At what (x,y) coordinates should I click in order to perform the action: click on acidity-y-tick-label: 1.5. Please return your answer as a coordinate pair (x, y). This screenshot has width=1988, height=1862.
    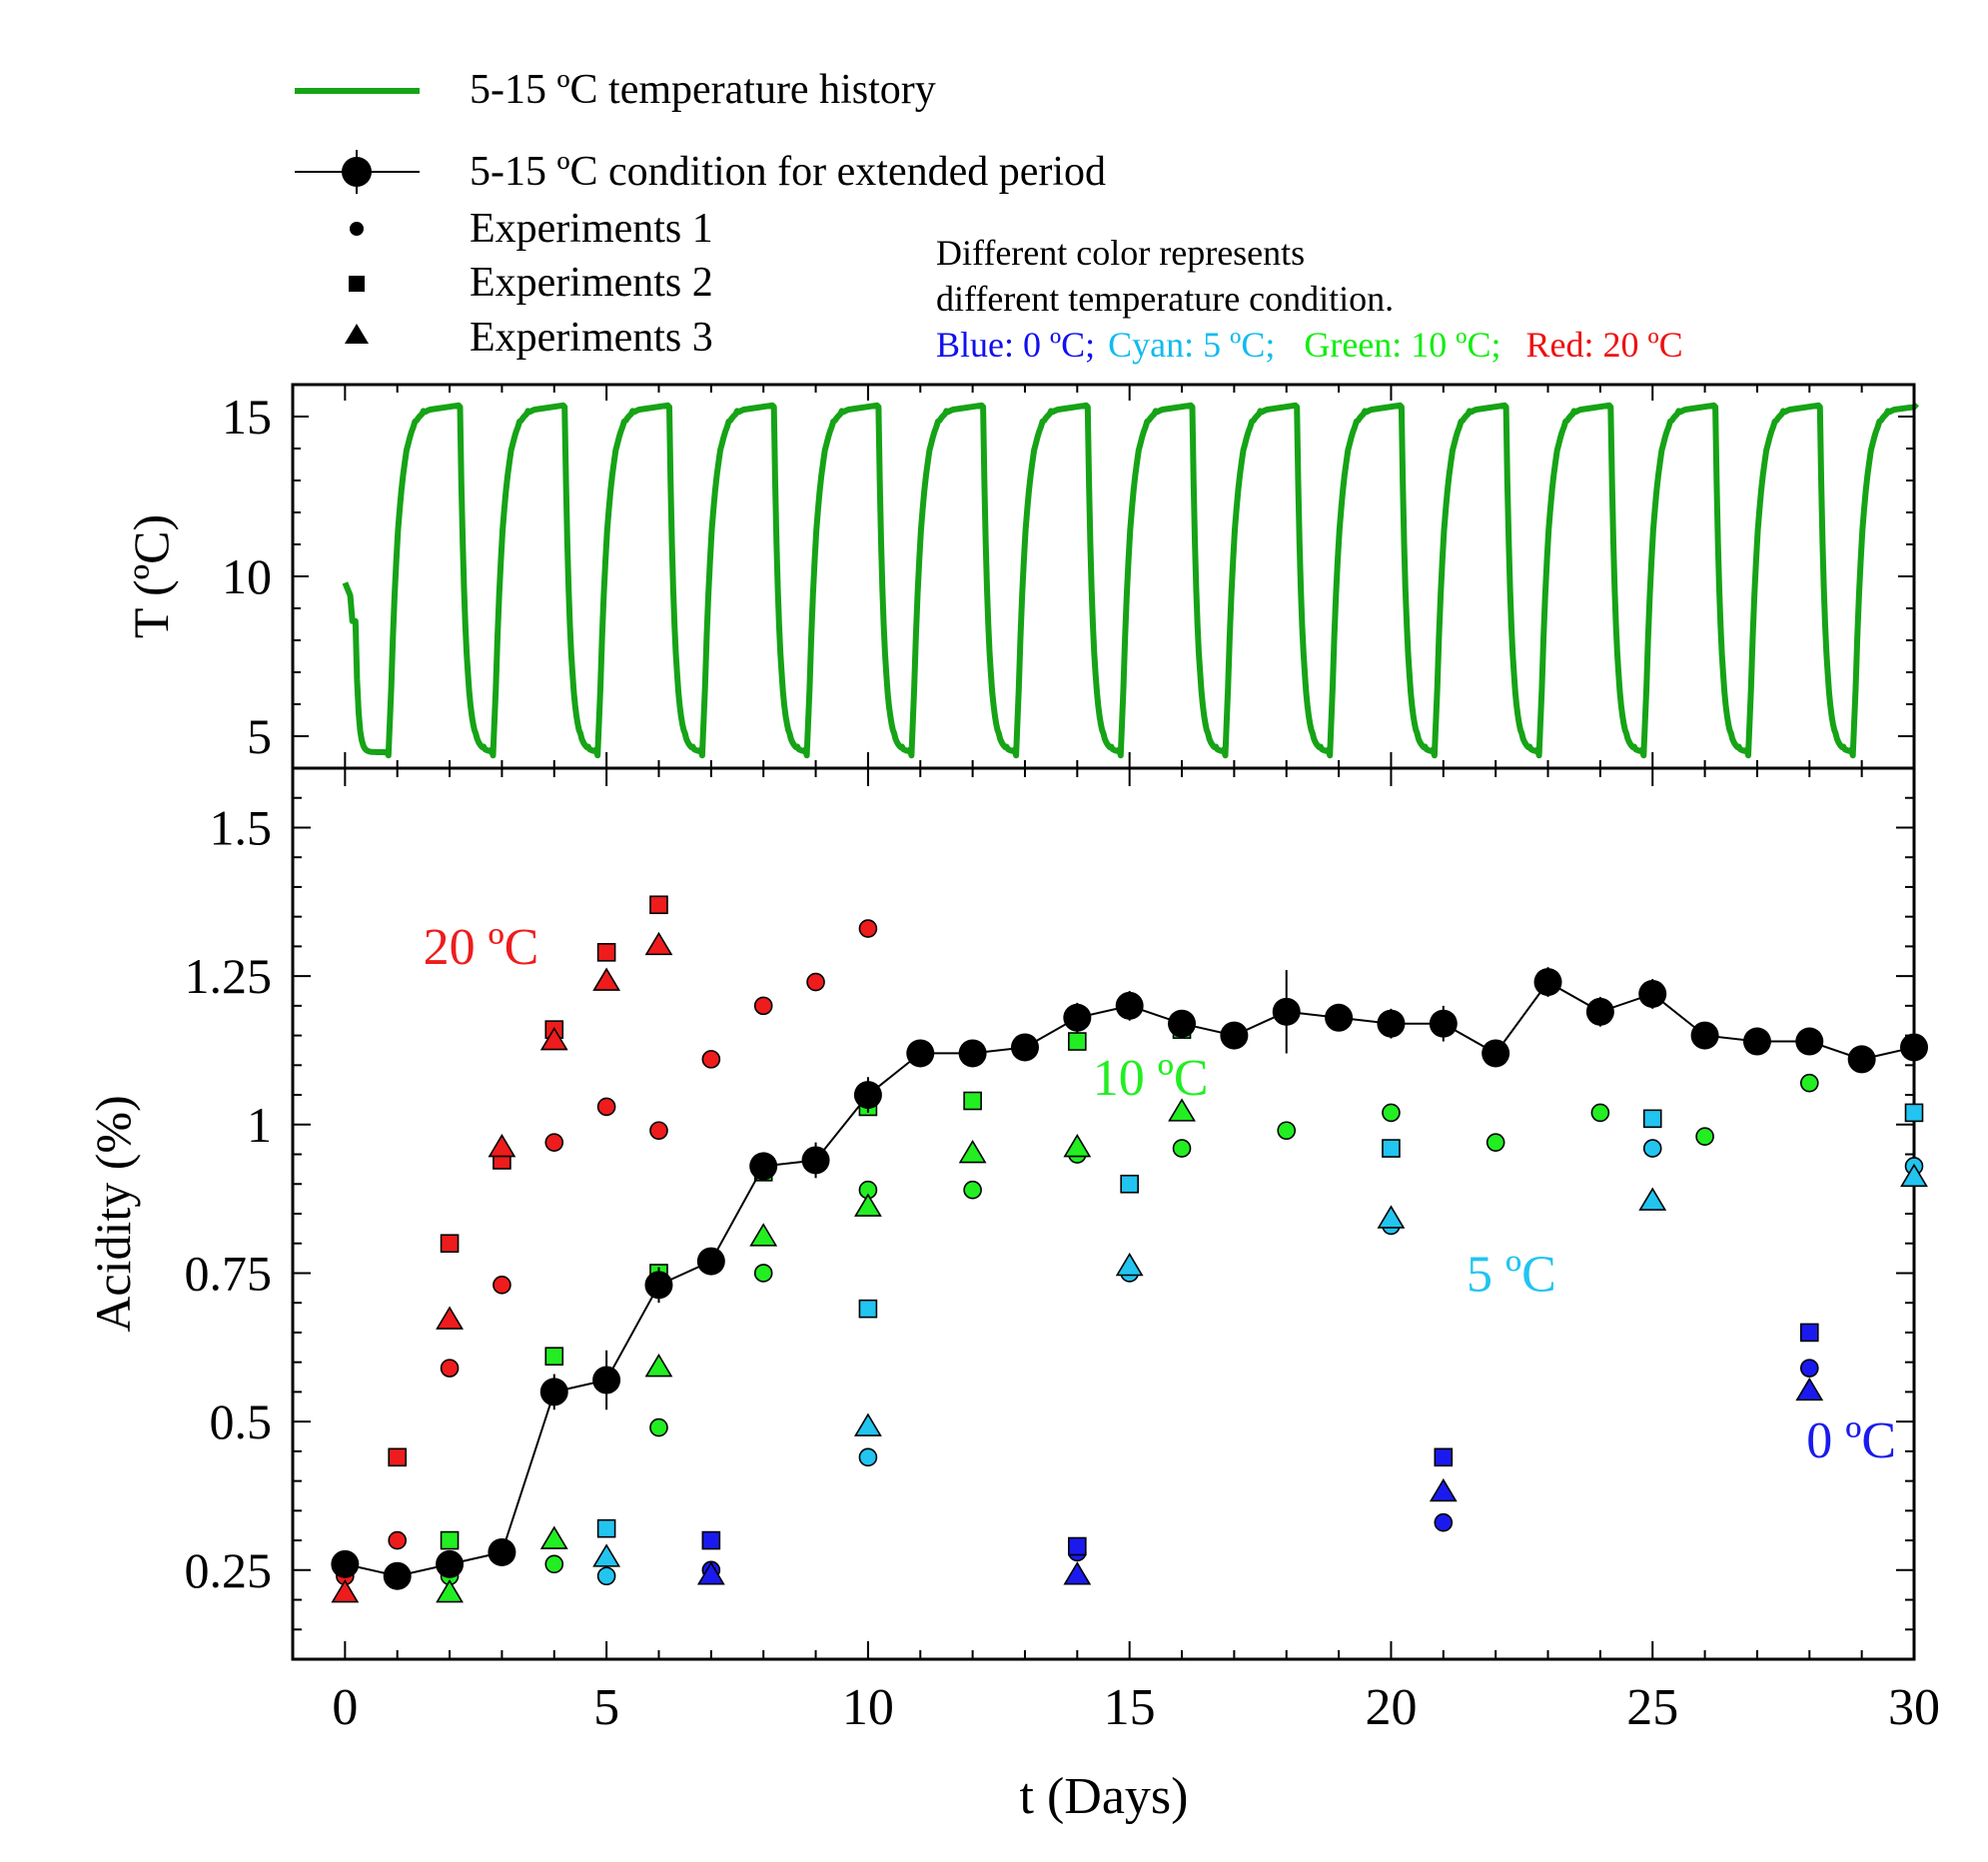
    Looking at the image, I should click on (241, 827).